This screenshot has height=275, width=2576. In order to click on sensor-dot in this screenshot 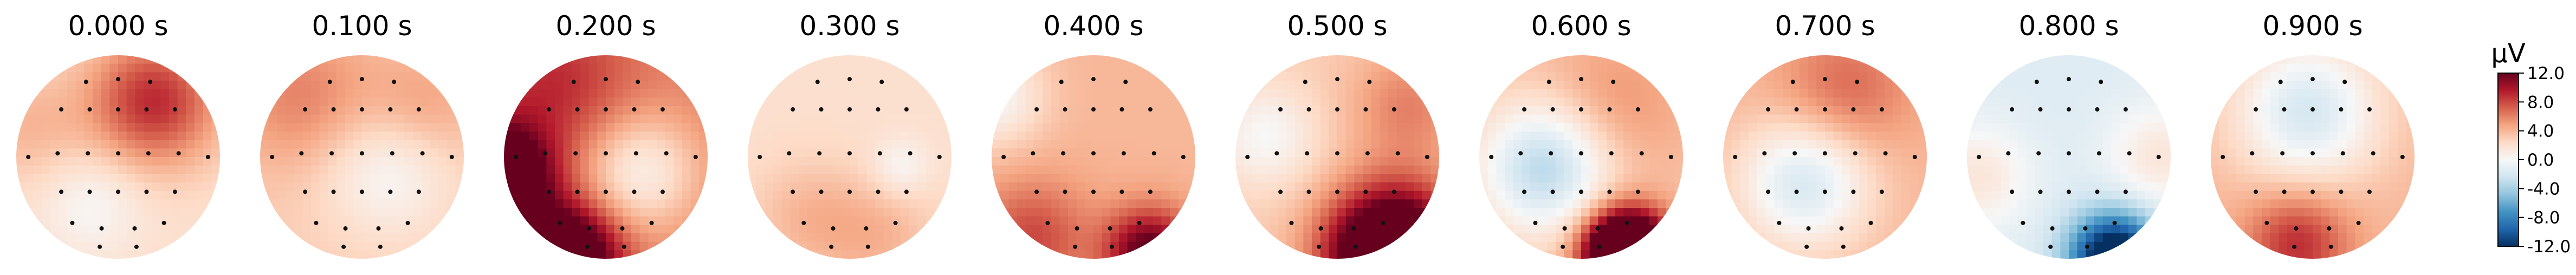, I will do `click(1065, 191)`.